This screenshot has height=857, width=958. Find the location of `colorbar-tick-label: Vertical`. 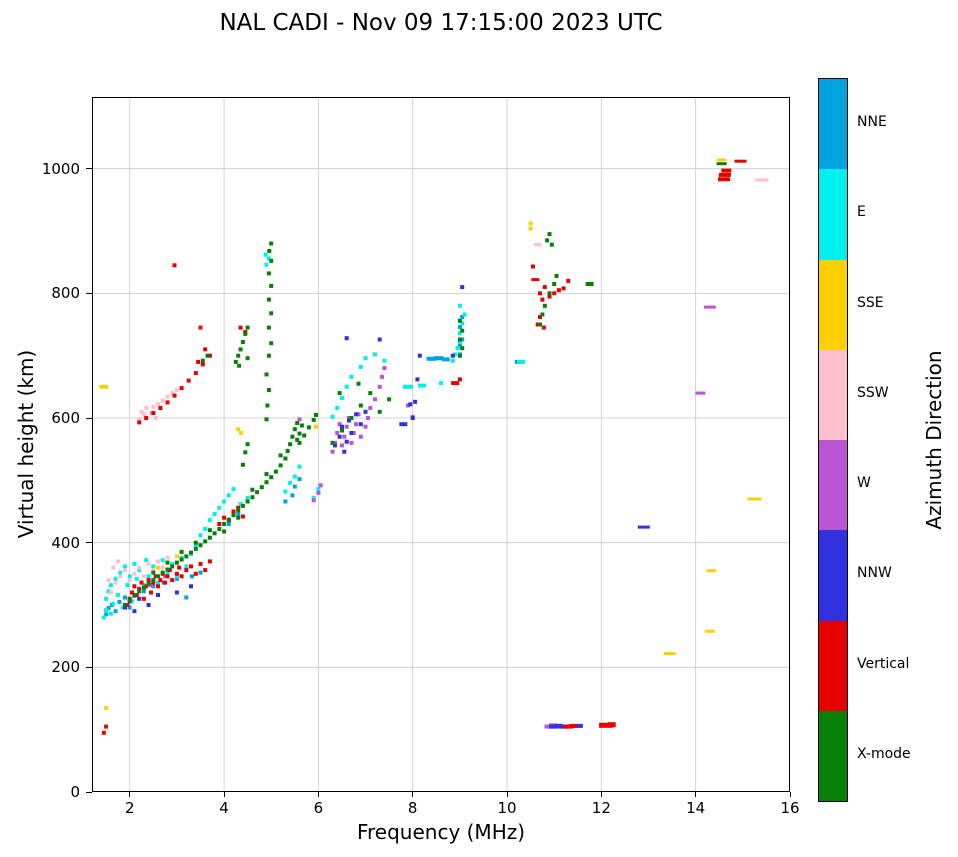

colorbar-tick-label: Vertical is located at coordinates (883, 663).